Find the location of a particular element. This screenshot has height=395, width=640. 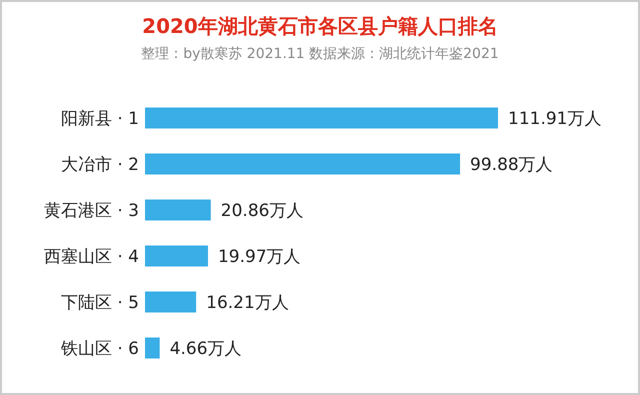

data-label: 16.21万人 is located at coordinates (247, 303).